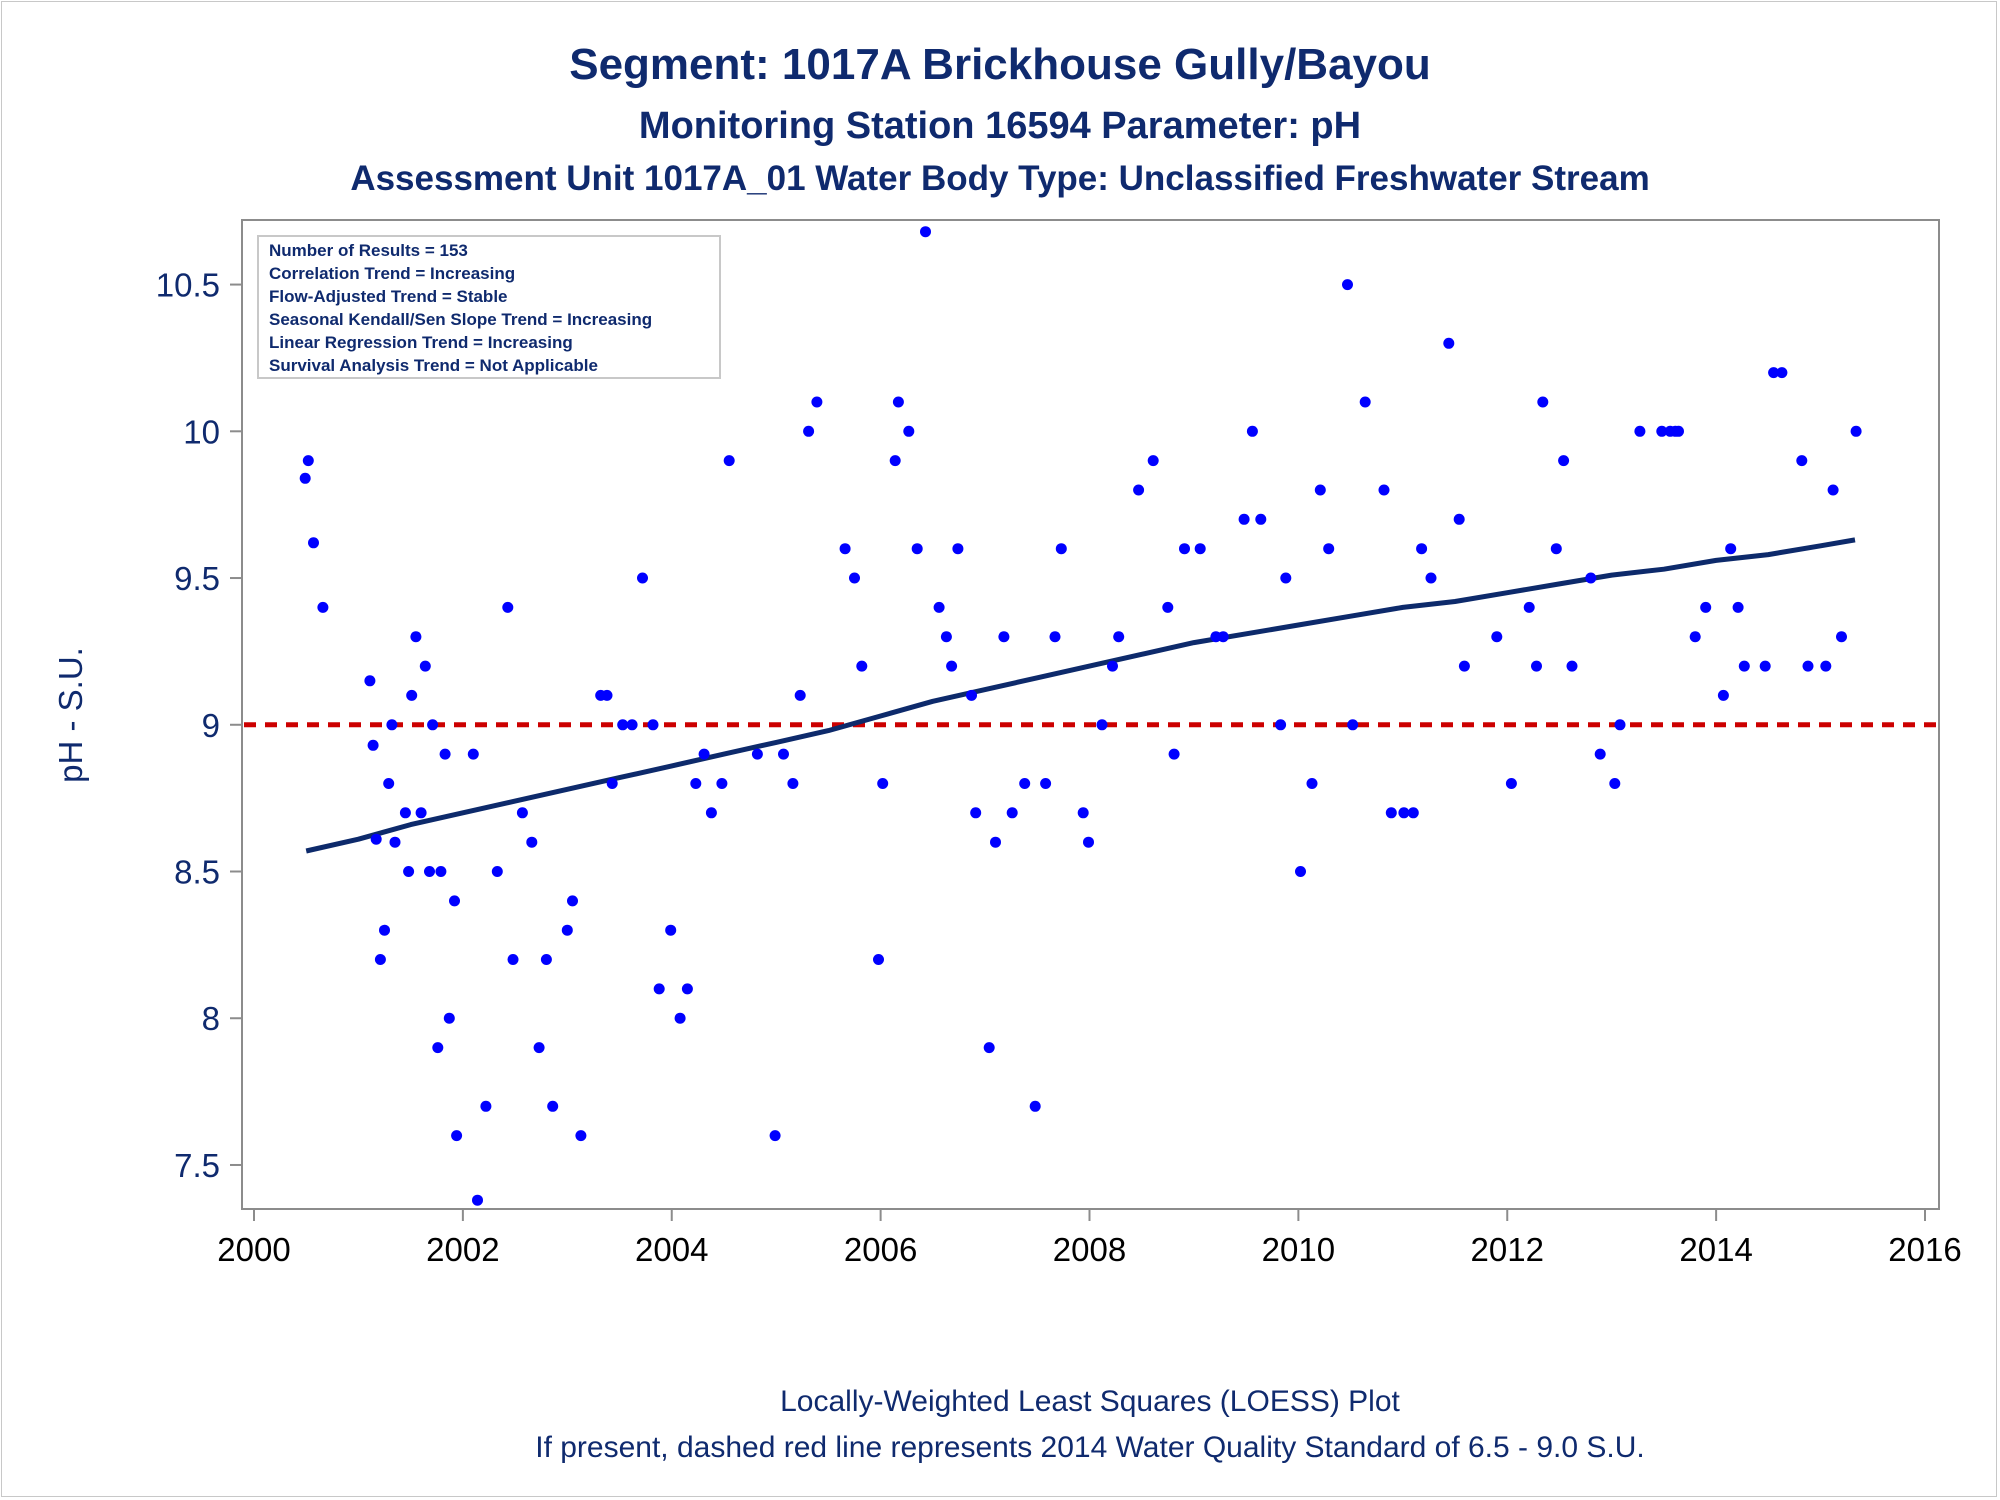 The height and width of the screenshot is (1500, 2000). I want to click on legend-line-flow-adjusted: Flow-Adjusted Trend = Stable, so click(388, 296).